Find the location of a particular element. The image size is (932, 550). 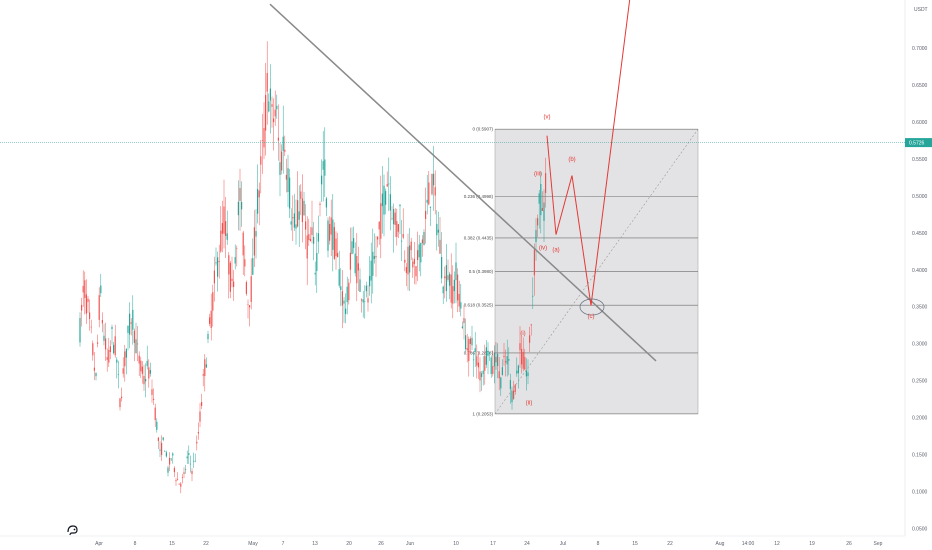

wave-label: (iii) is located at coordinates (538, 175).